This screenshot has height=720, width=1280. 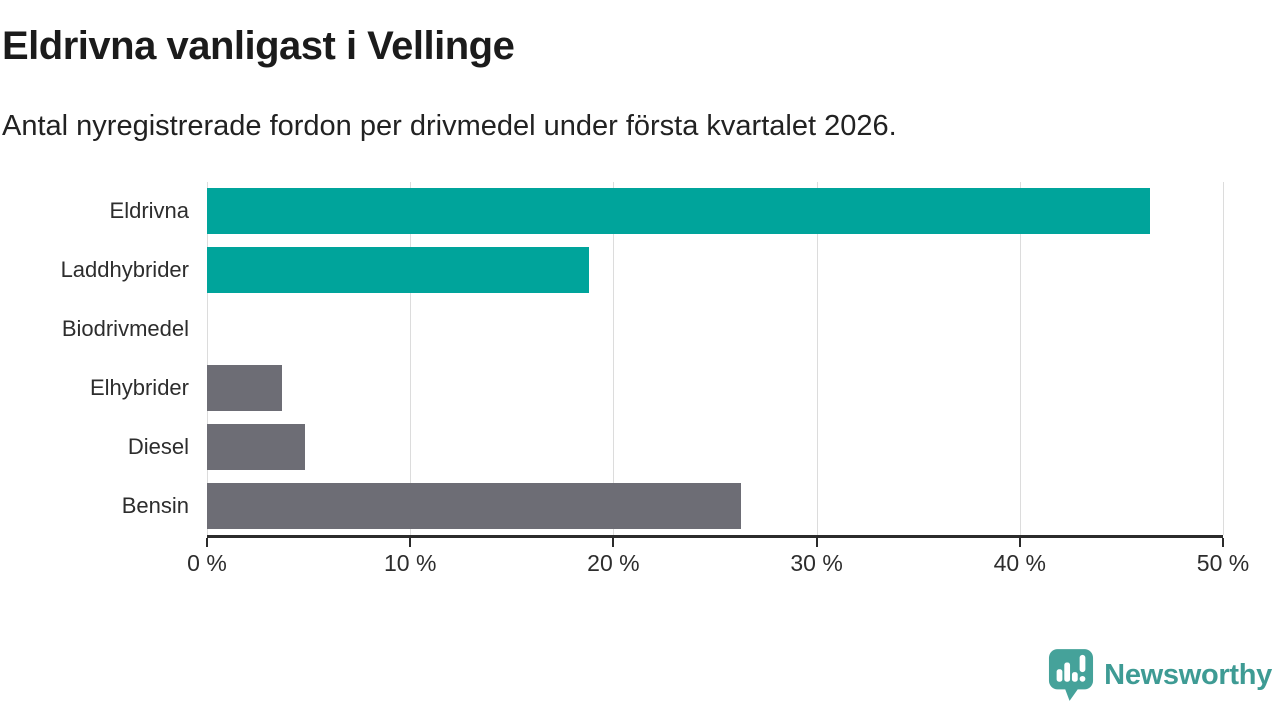 What do you see at coordinates (207, 563) in the screenshot?
I see `x-tick-label-0: 0 %` at bounding box center [207, 563].